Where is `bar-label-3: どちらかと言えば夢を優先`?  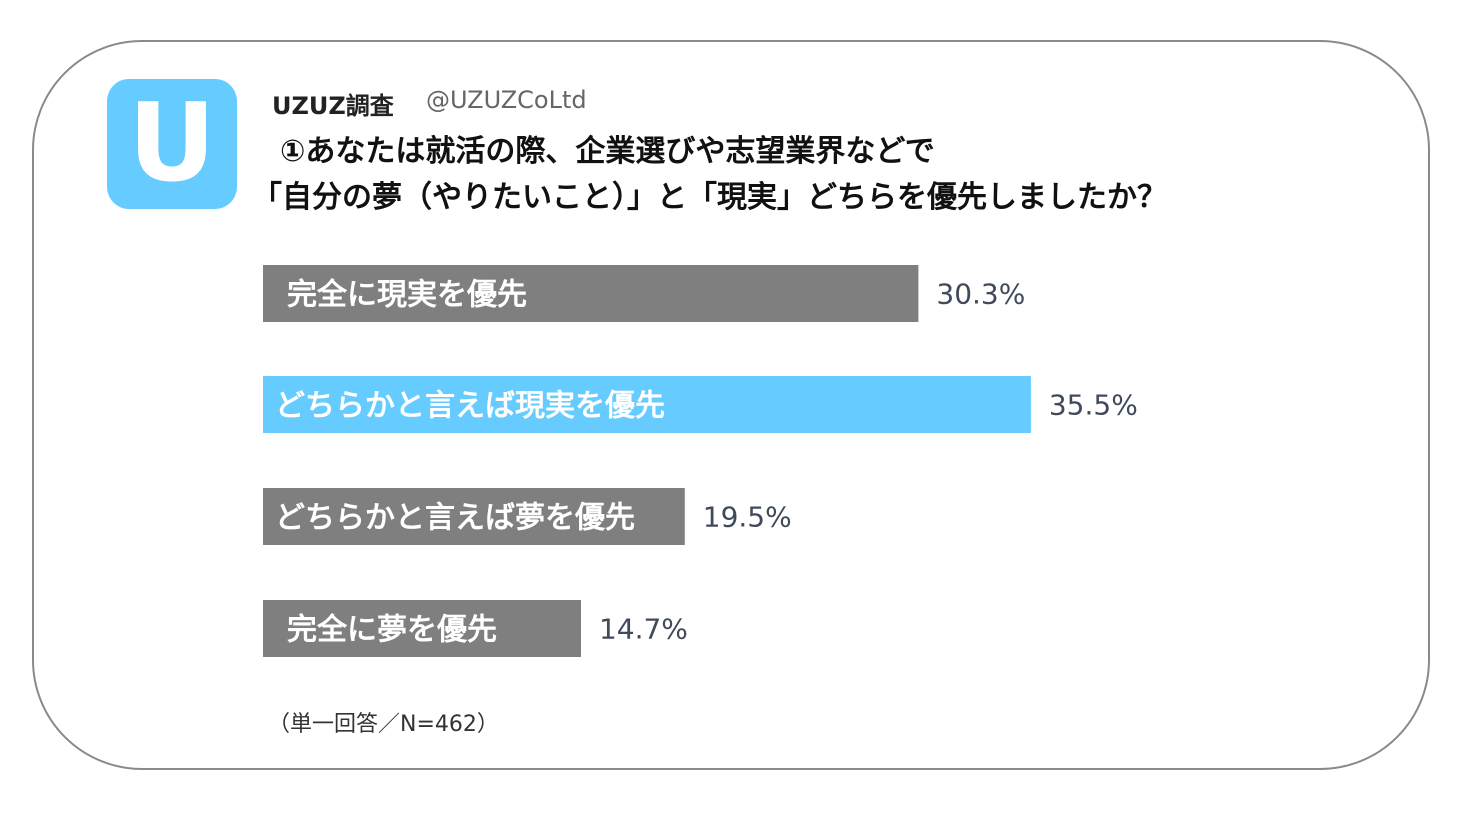 bar-label-3: どちらかと言えば夢を優先 is located at coordinates (455, 518).